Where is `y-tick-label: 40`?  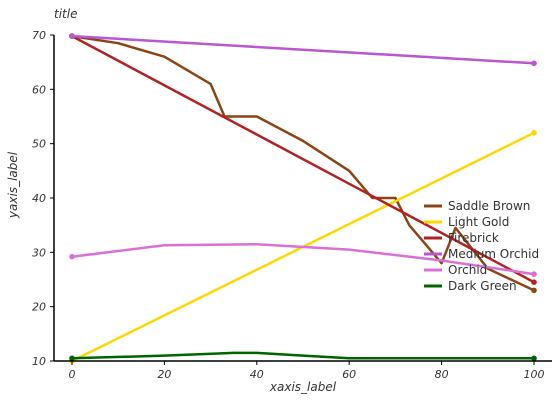 y-tick-label: 40 is located at coordinates (39, 198).